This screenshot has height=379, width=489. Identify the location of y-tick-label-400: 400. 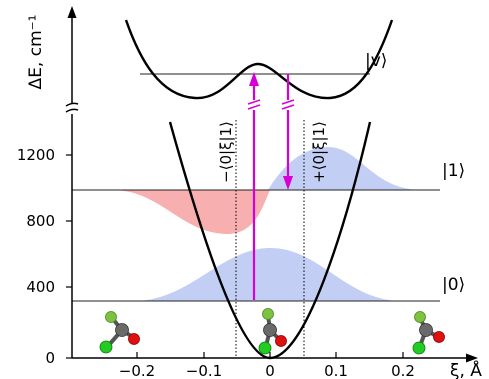
(40, 287).